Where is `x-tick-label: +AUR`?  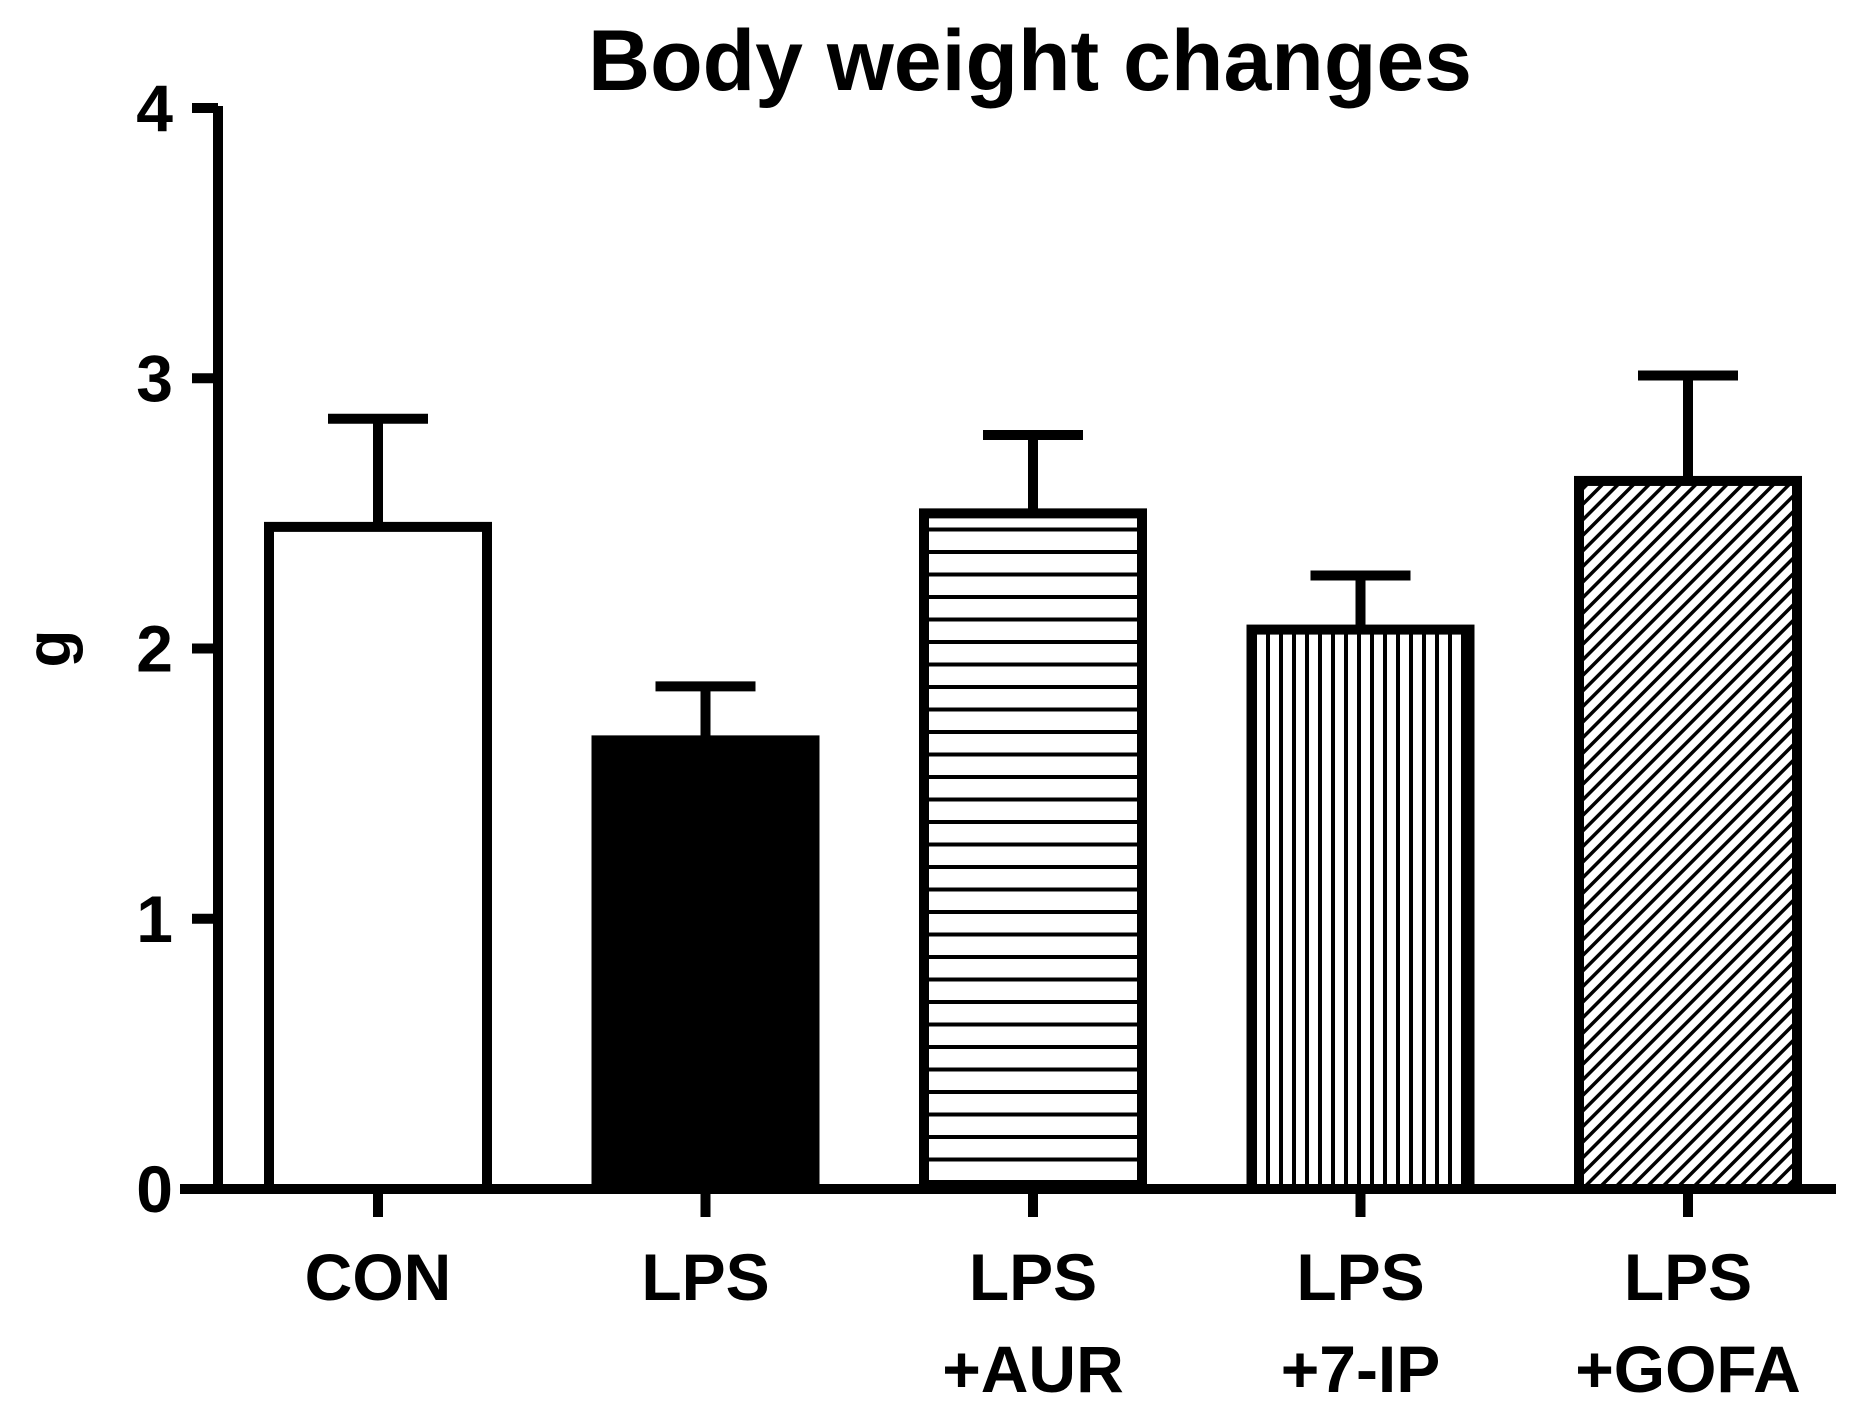 x-tick-label: +AUR is located at coordinates (1033, 1369).